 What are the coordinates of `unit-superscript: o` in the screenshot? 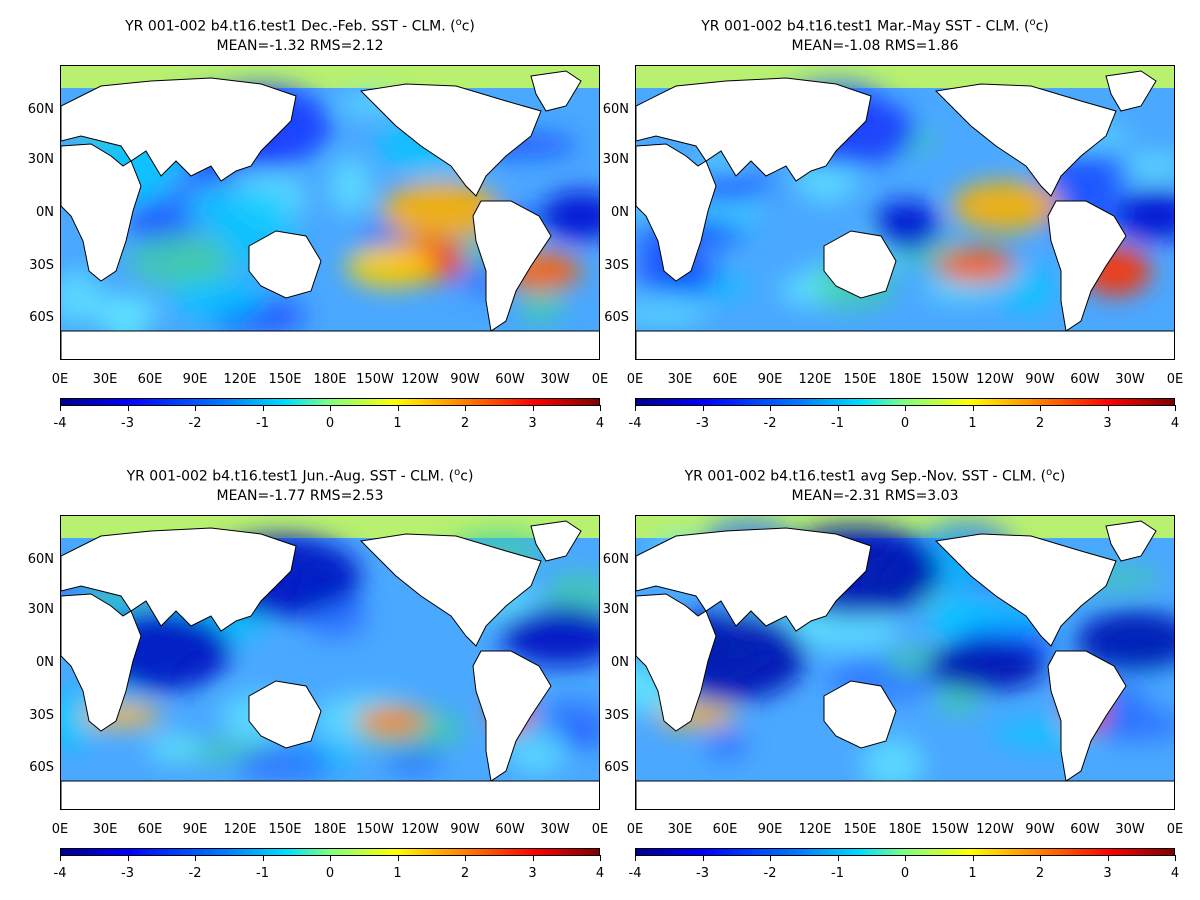 It's located at (1032, 22).